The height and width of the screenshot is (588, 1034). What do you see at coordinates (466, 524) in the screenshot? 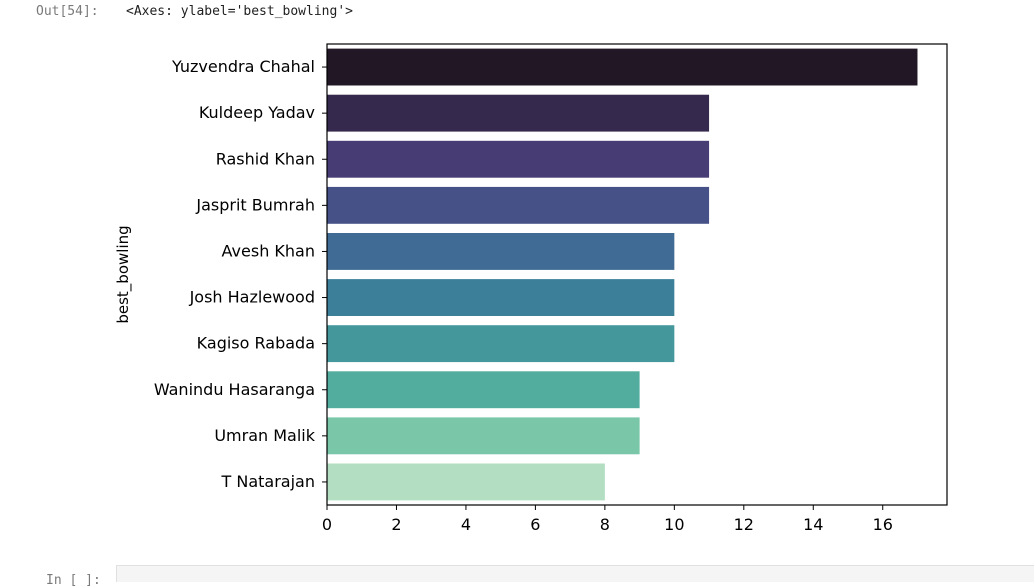
I see `xtick-label: 4` at bounding box center [466, 524].